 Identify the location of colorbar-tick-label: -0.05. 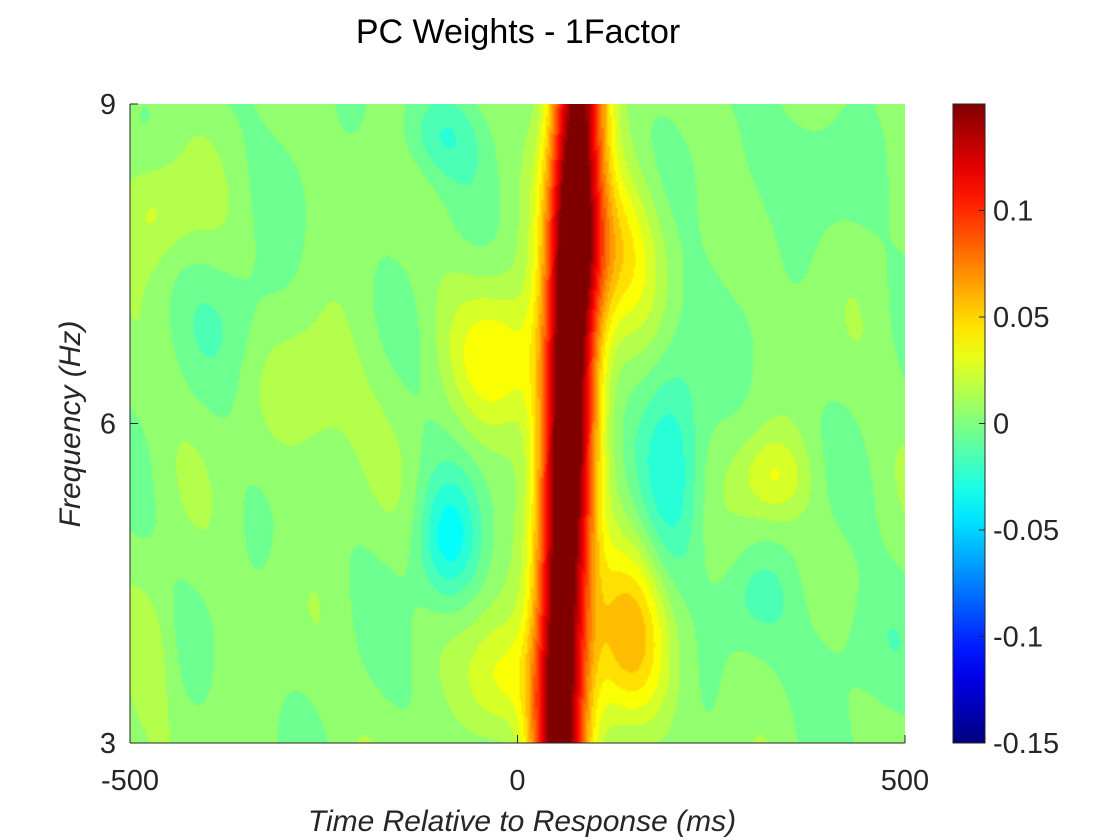
(1026, 531).